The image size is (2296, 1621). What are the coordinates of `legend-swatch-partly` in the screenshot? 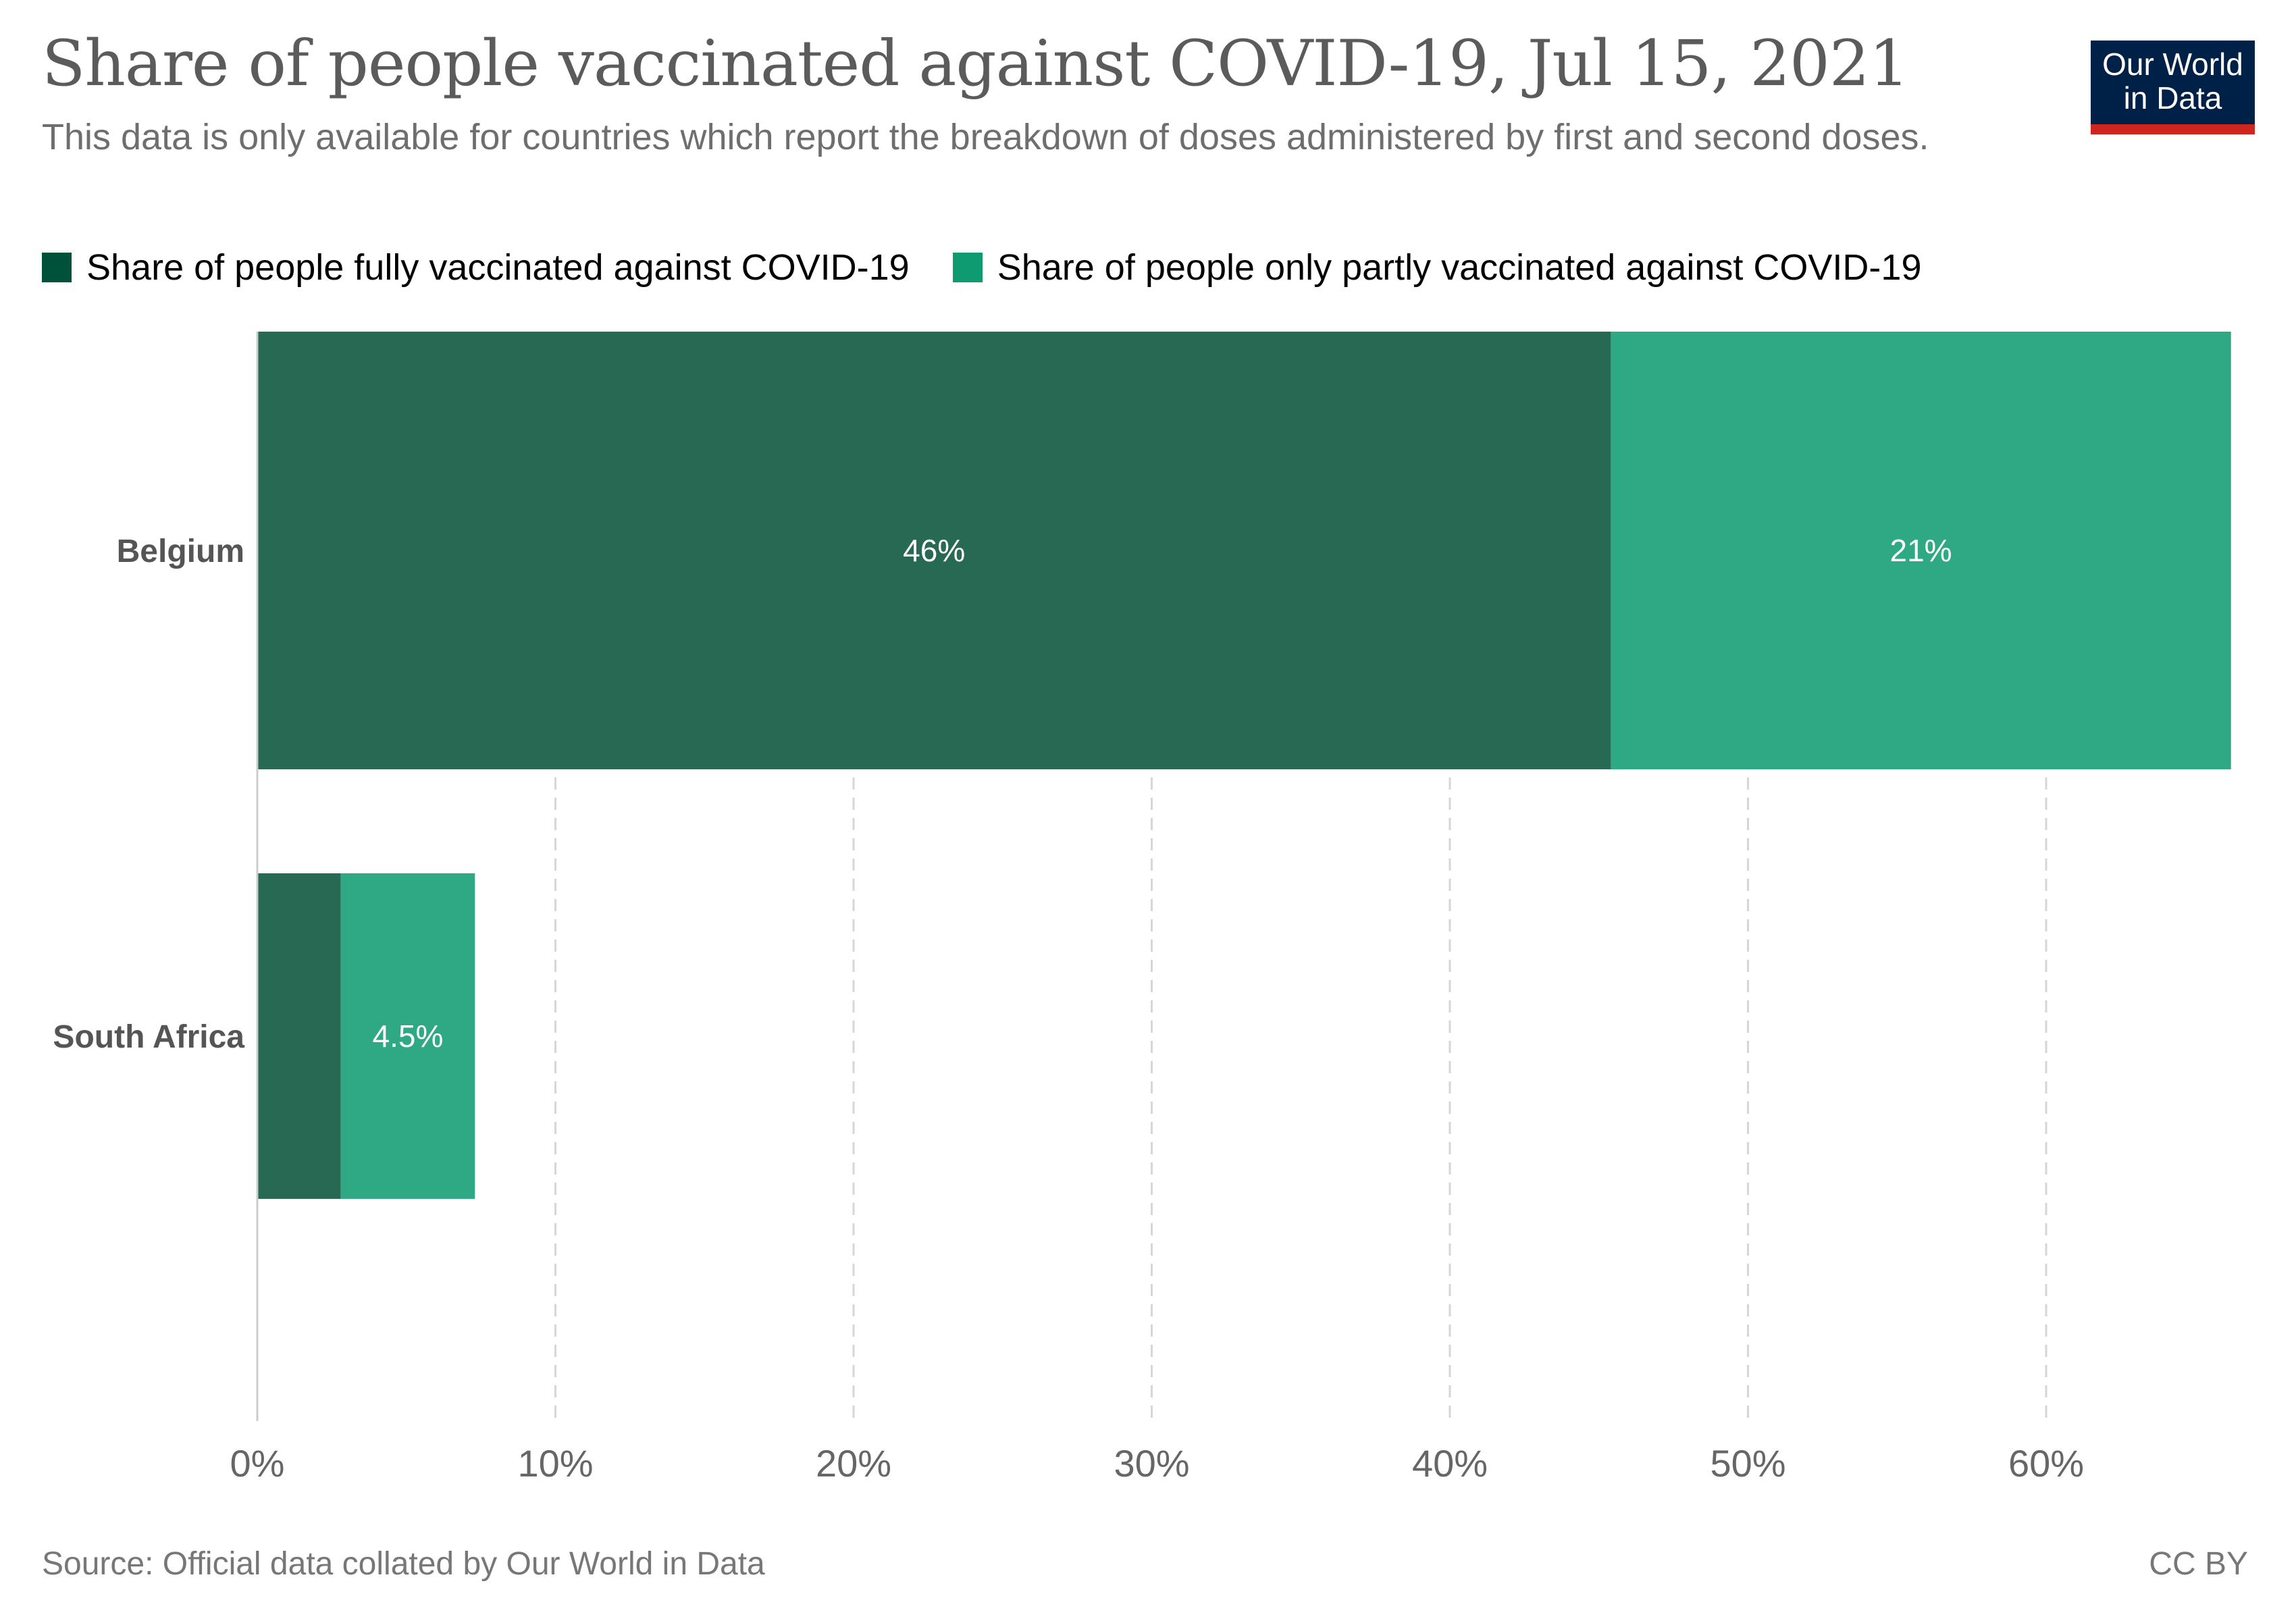 It's located at (968, 267).